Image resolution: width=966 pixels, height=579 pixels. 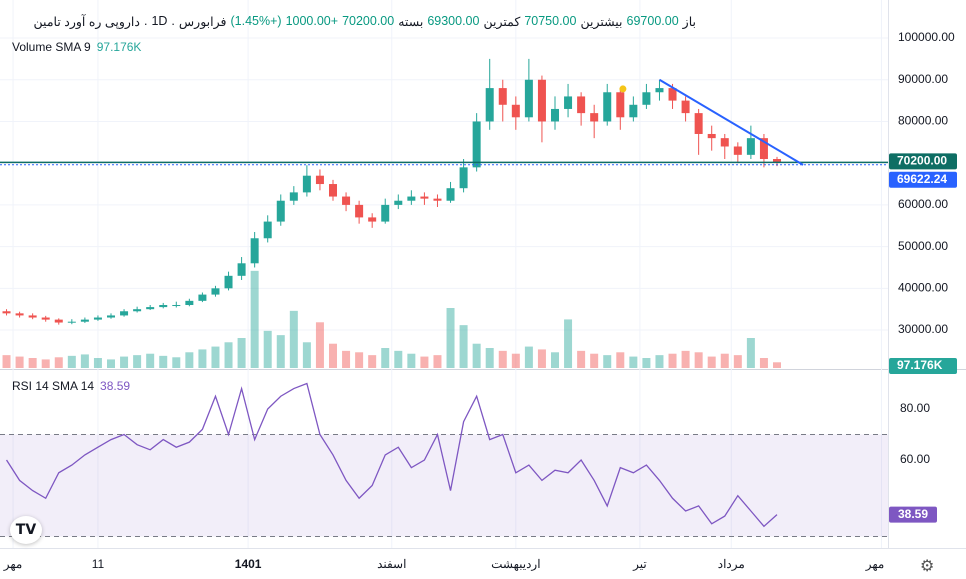 What do you see at coordinates (689, 22) in the screenshot?
I see `ohlc-label: باز` at bounding box center [689, 22].